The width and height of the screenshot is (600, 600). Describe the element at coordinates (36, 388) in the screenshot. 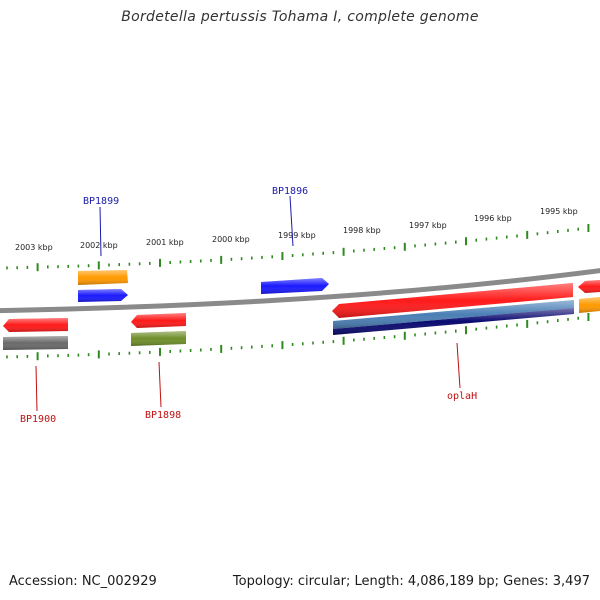

I see `leader-line-bp1900` at that location.